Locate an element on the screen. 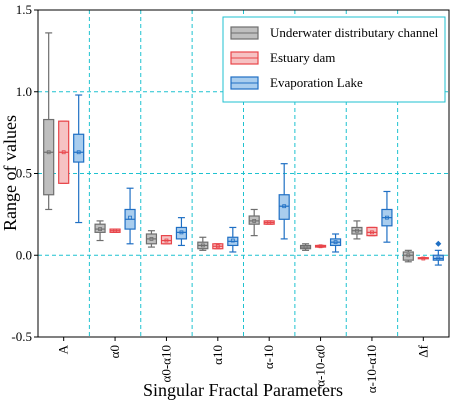 The height and width of the screenshot is (408, 457). y-tick-label: 1.5 is located at coordinates (24, 9).